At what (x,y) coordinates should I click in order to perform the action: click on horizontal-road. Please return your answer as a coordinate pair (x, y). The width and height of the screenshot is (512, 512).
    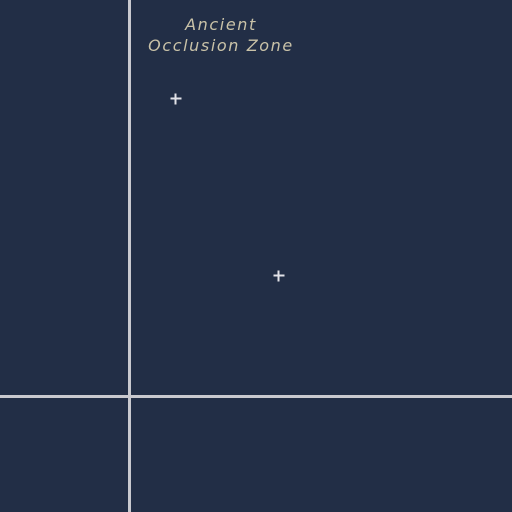
    Looking at the image, I should click on (256, 396).